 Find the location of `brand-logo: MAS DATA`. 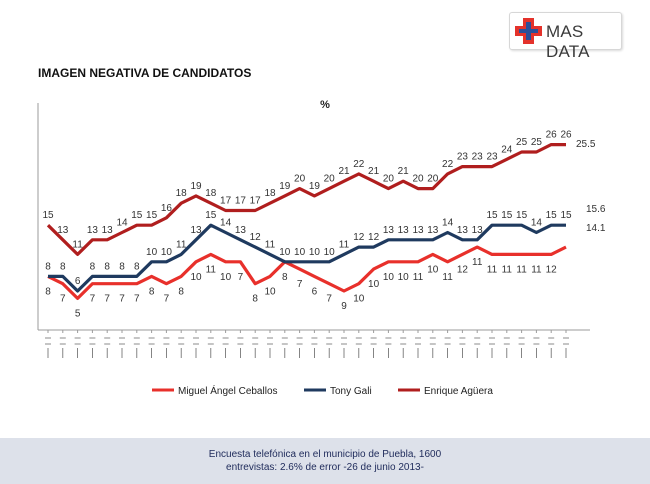

brand-logo: MAS DATA is located at coordinates (565, 36).